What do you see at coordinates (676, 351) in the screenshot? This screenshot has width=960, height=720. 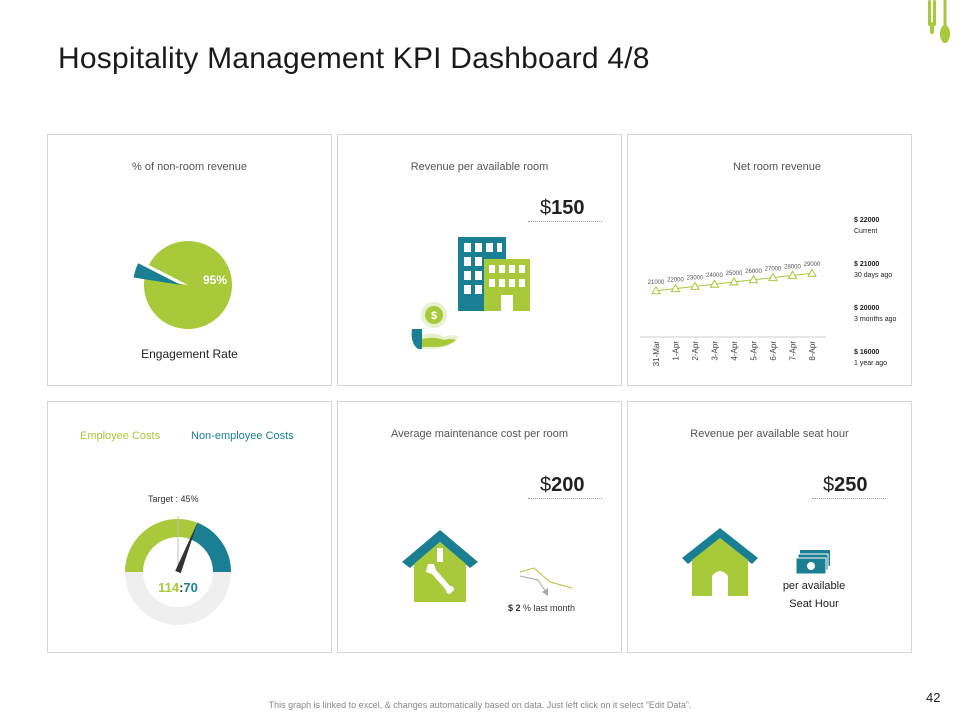 I see `x-tick-label: 1-Apr` at bounding box center [676, 351].